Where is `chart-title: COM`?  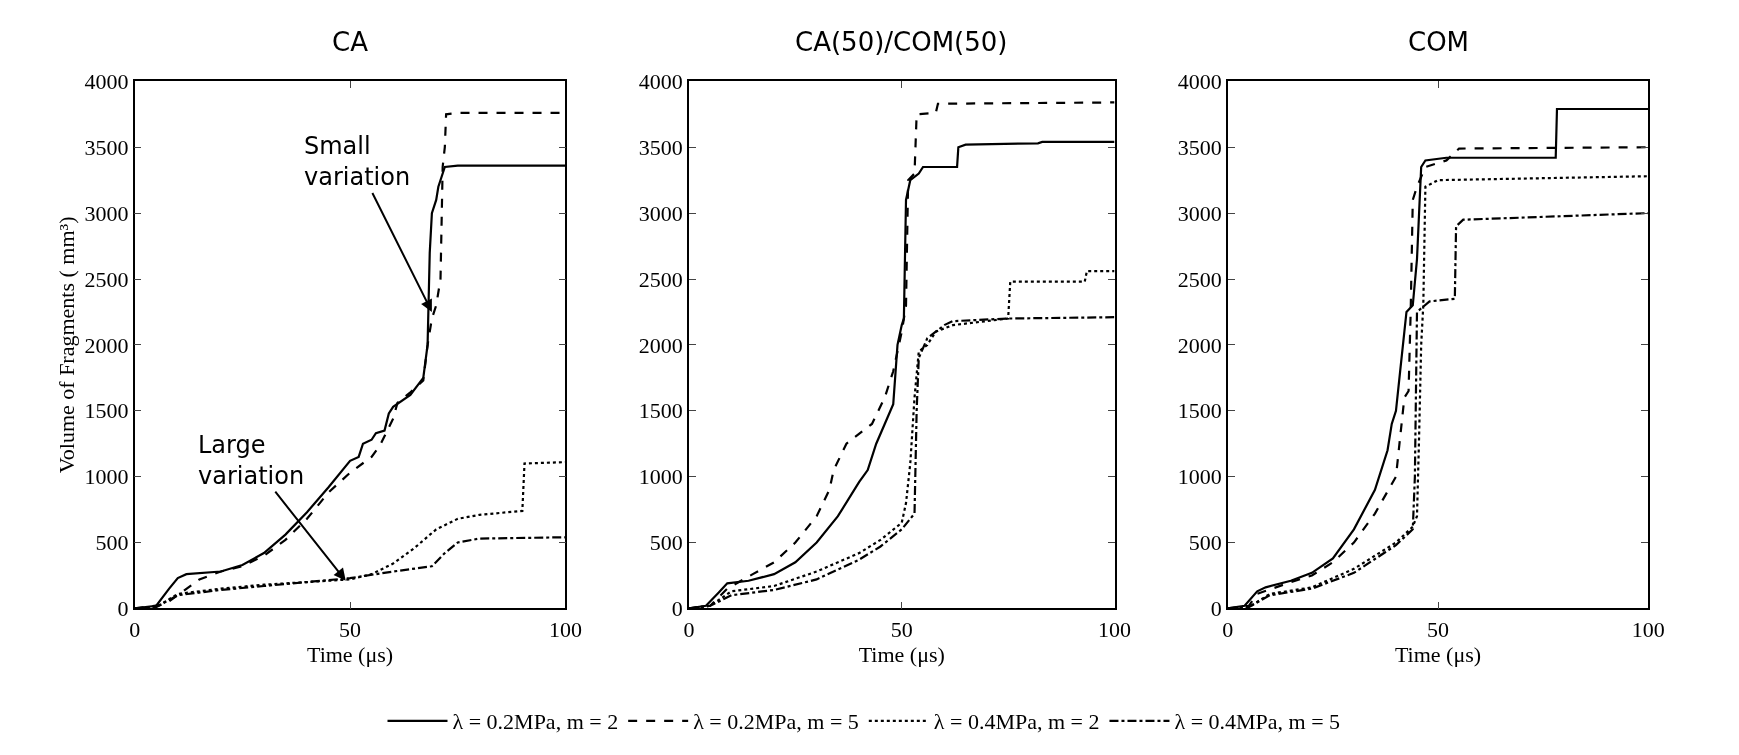
chart-title: COM is located at coordinates (1439, 42).